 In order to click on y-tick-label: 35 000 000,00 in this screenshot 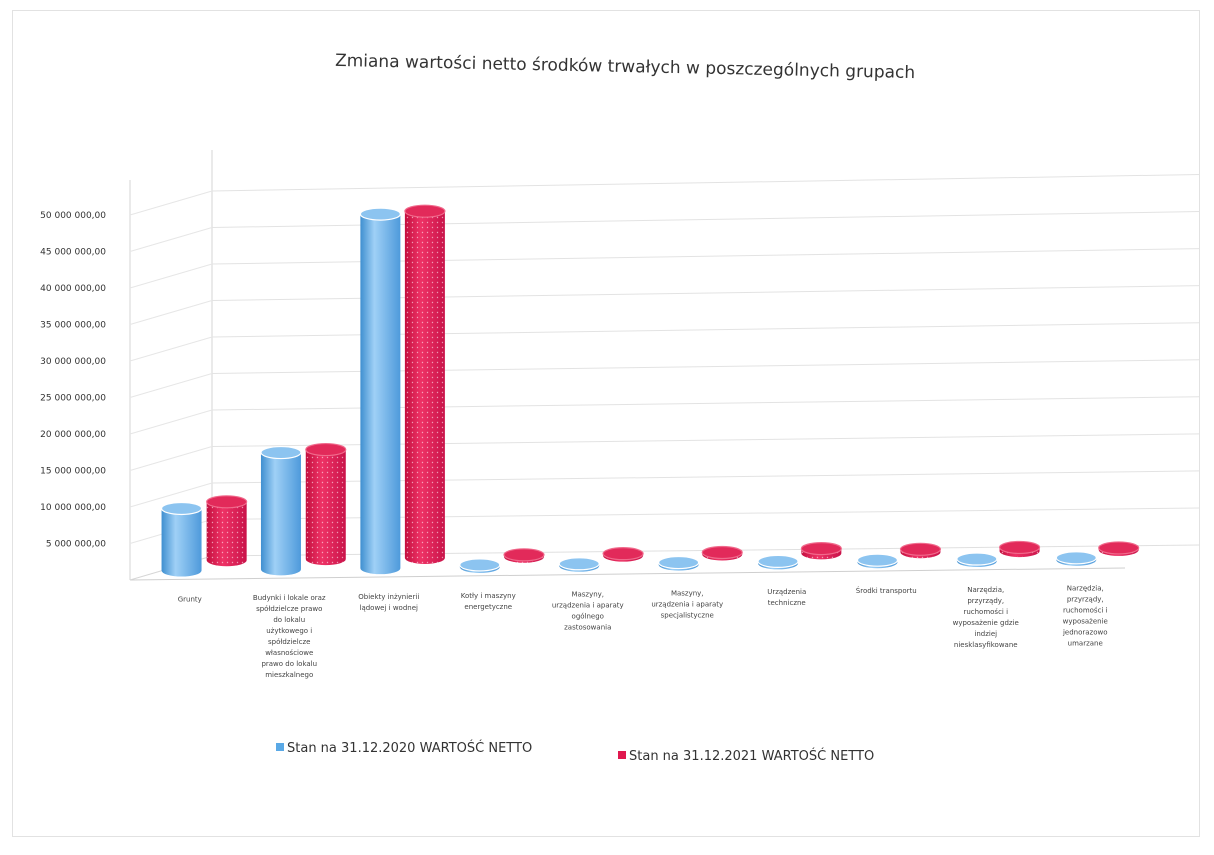, I will do `click(73, 326)`.